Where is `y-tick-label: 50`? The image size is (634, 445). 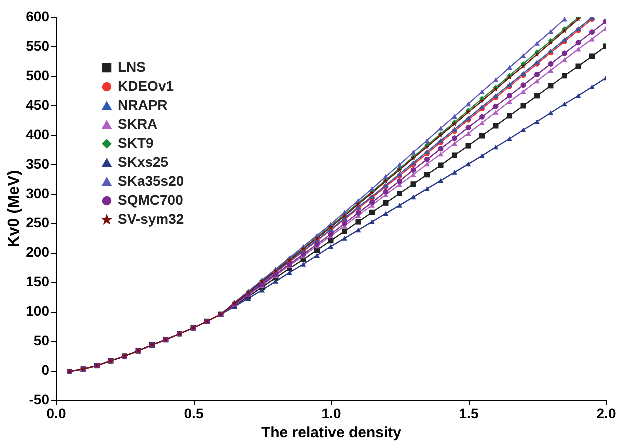
y-tick-label: 50 is located at coordinates (42, 340).